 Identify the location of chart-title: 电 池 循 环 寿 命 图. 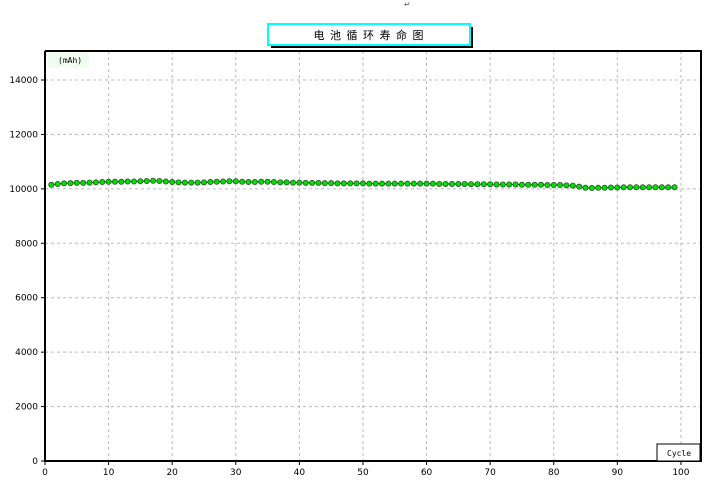
(369, 35).